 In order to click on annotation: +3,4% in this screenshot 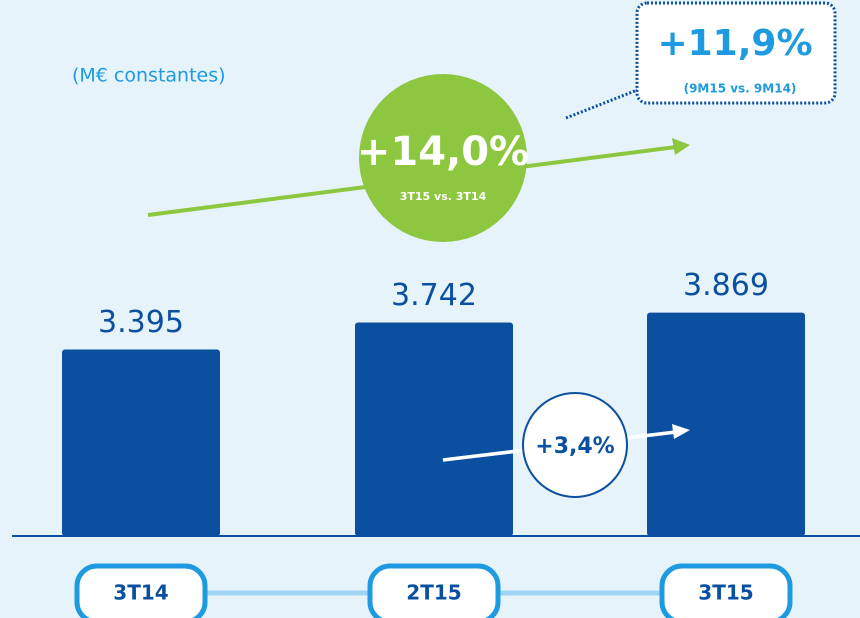, I will do `click(574, 446)`.